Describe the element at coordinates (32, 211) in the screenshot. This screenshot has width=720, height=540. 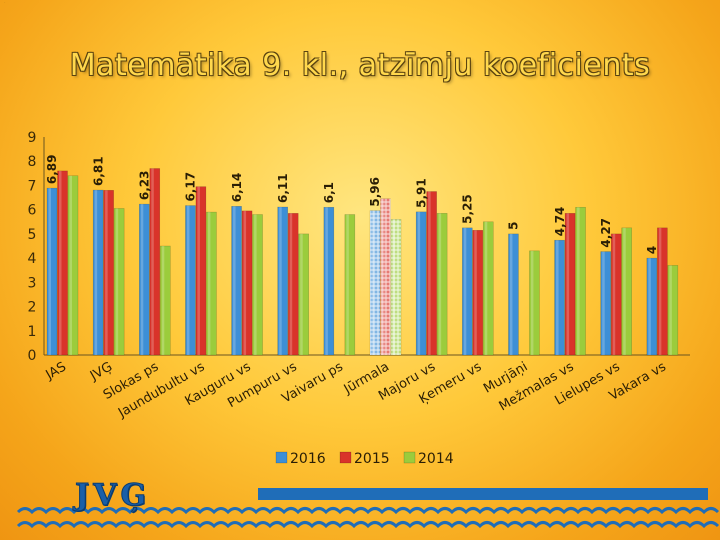
I see `y-tick-label: 6` at that location.